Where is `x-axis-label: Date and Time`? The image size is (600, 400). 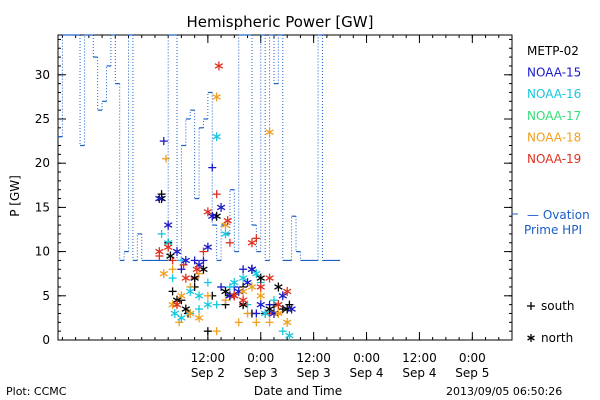
x-axis-label: Date and Time is located at coordinates (298, 391).